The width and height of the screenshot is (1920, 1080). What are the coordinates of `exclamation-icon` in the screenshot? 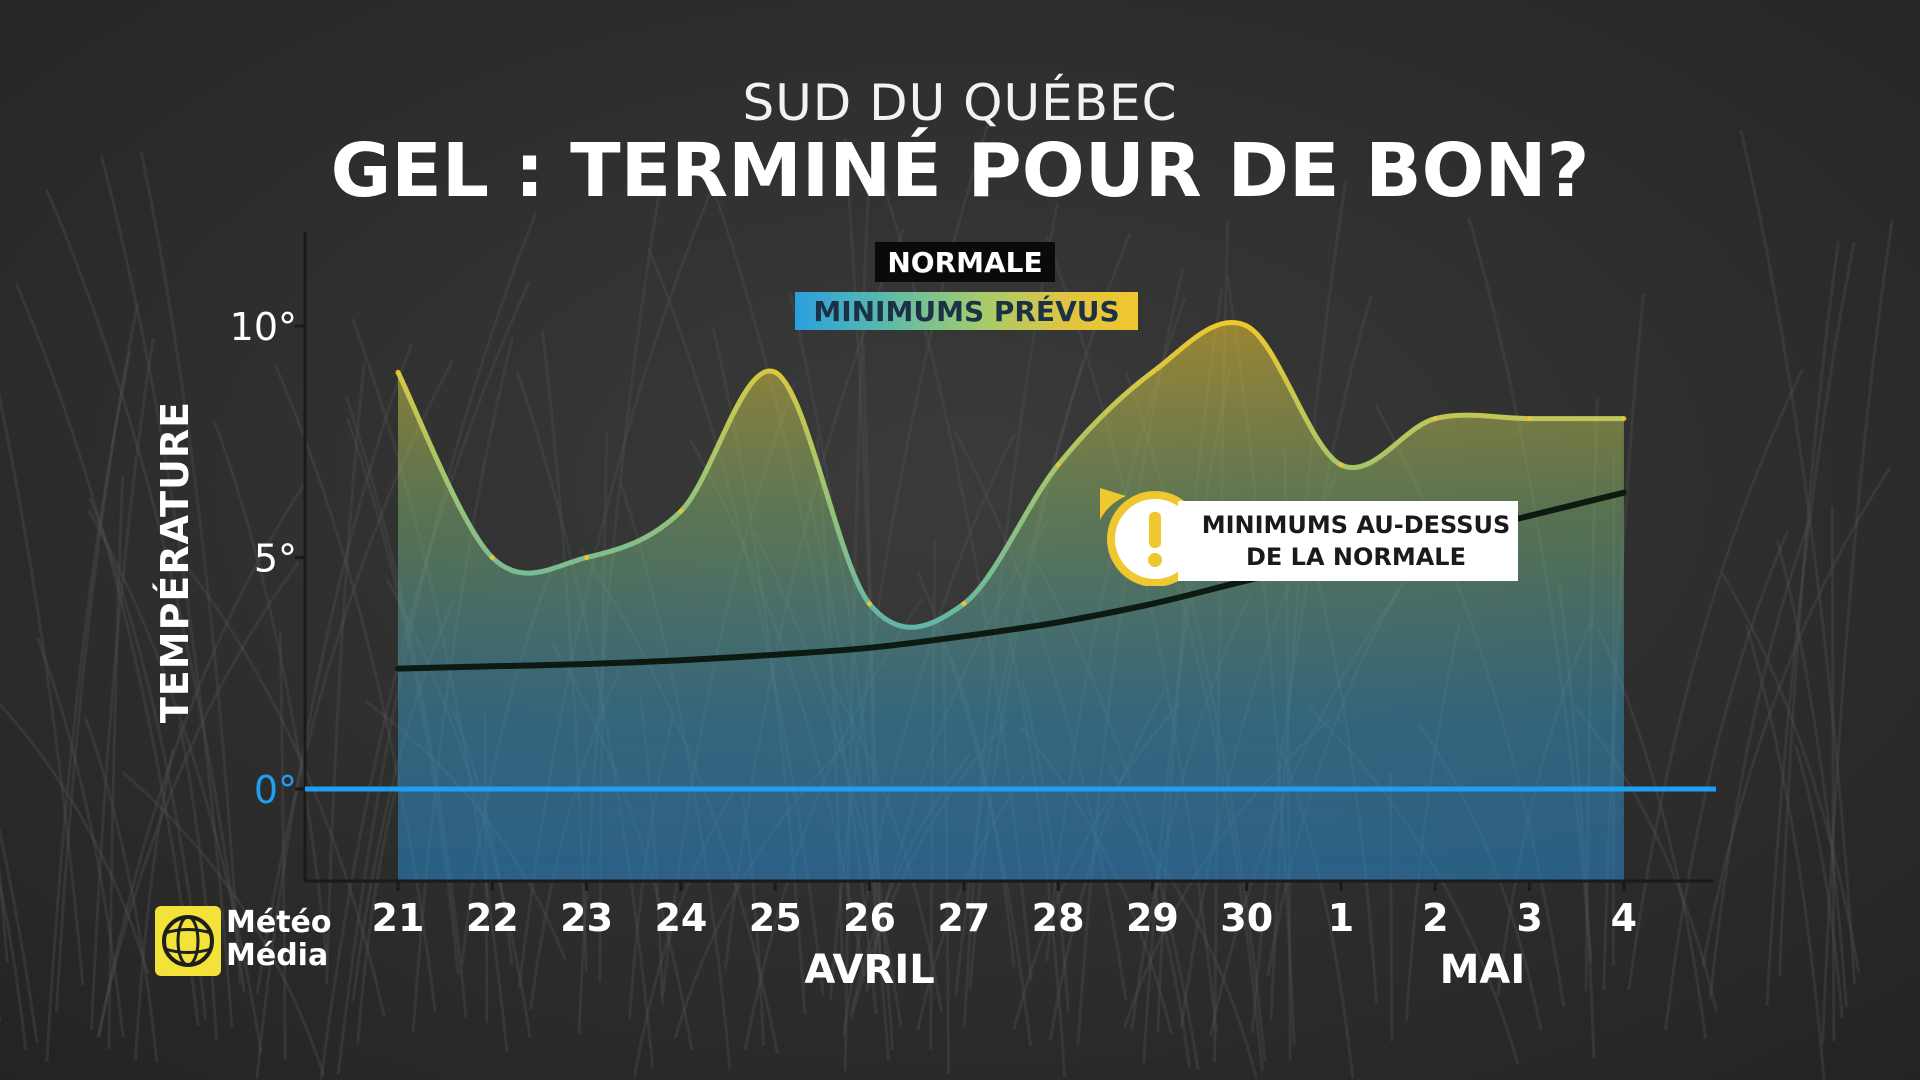 It's located at (1151, 537).